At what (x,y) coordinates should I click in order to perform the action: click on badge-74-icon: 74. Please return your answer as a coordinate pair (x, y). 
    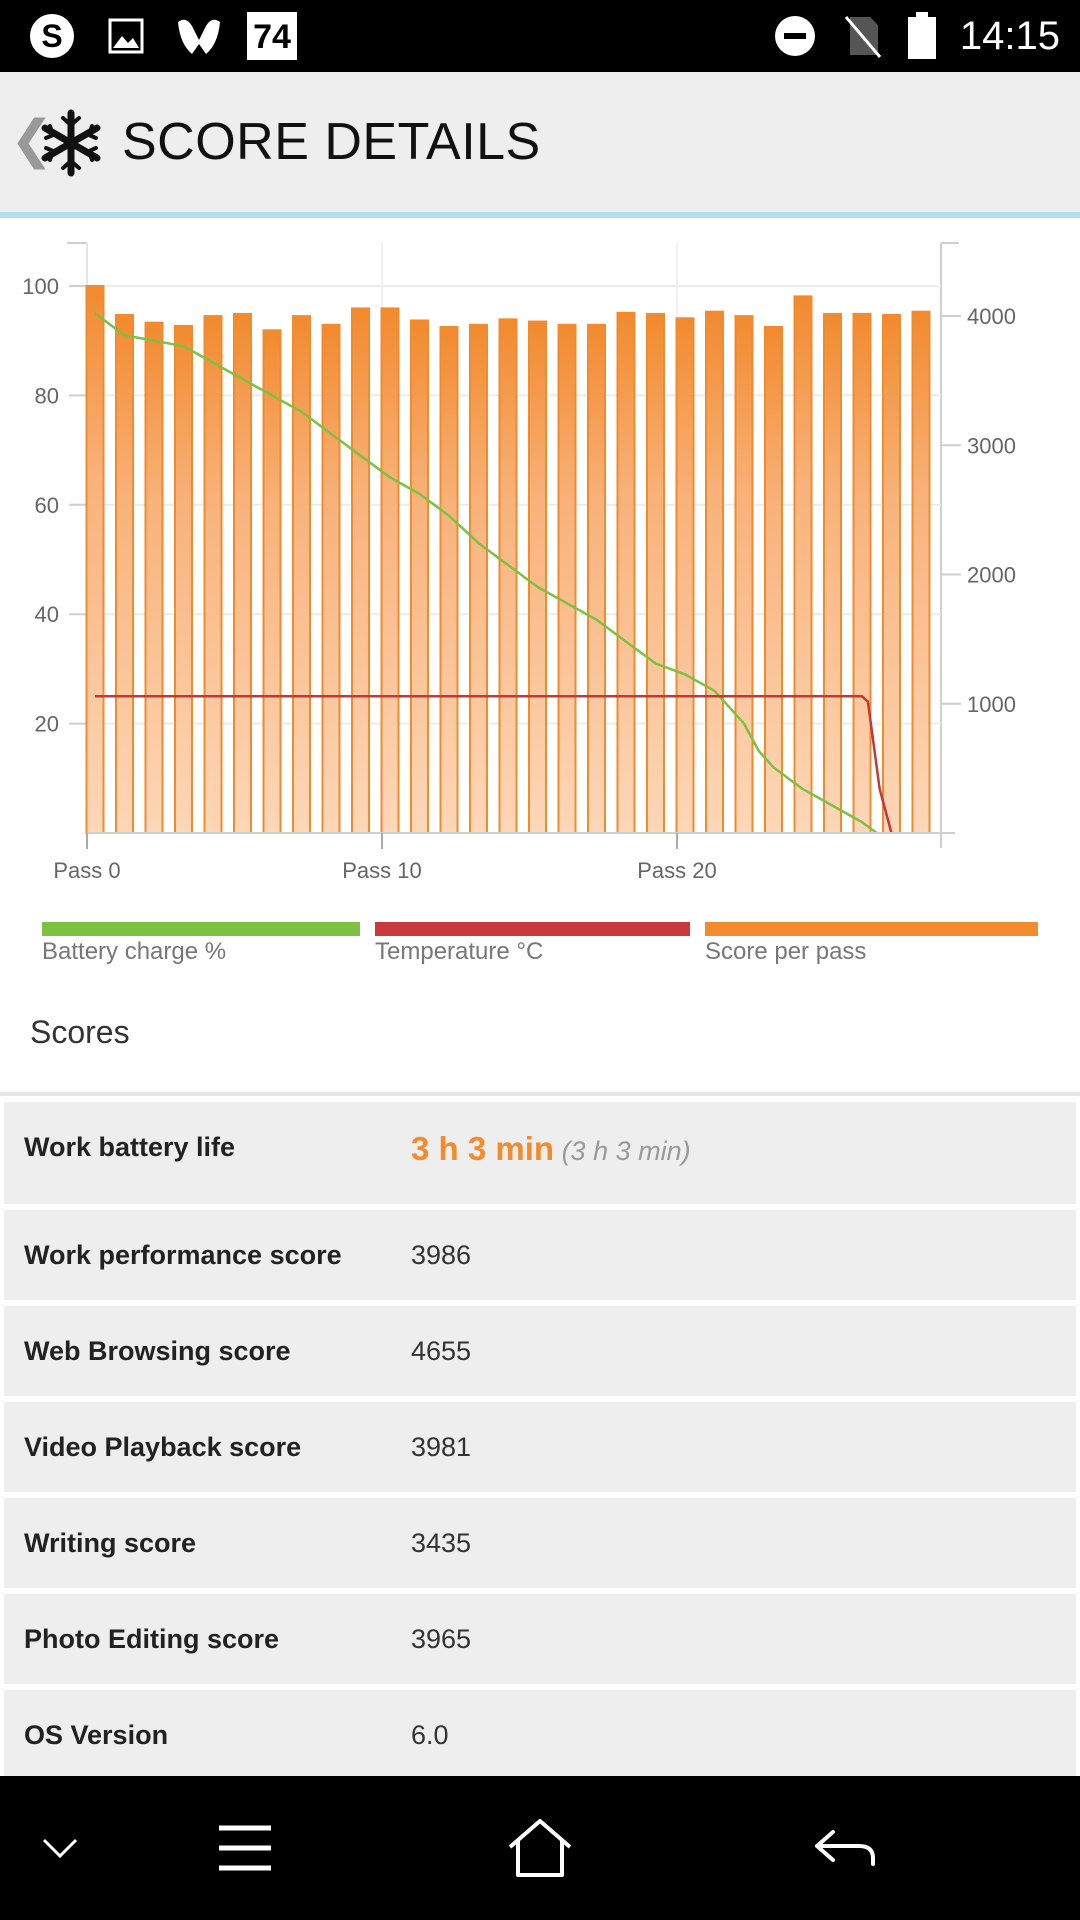
    Looking at the image, I should click on (272, 36).